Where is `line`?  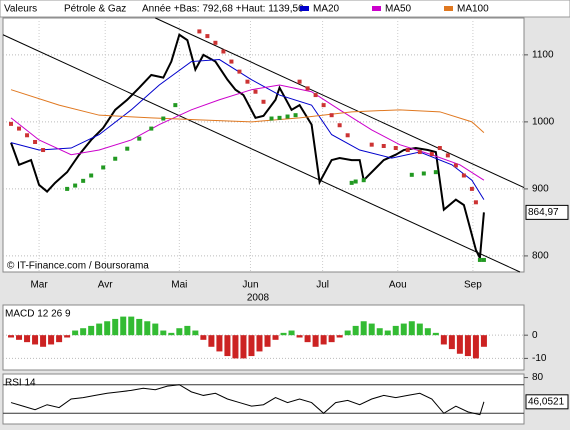
line is located at coordinates (247, 400).